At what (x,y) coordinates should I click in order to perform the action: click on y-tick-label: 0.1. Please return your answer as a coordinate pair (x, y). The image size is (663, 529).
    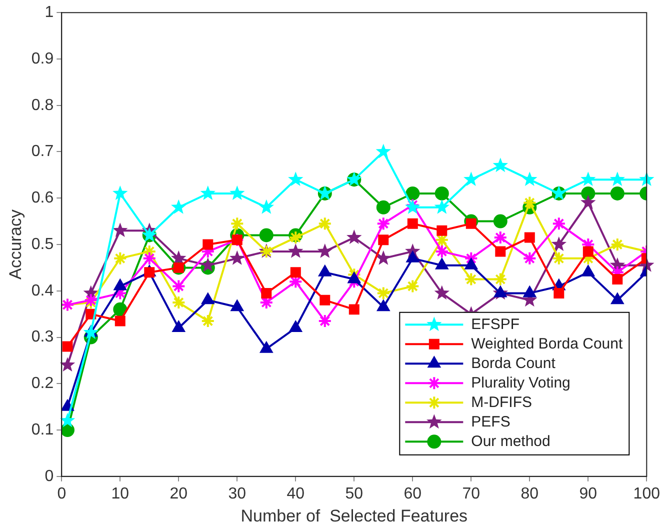
    Looking at the image, I should click on (42, 429).